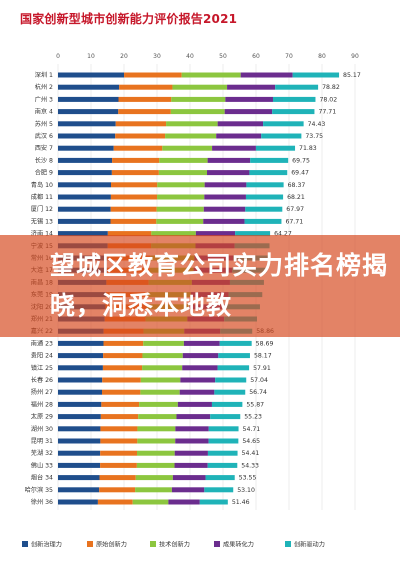  What do you see at coordinates (44, 75) in the screenshot?
I see `category-label: 深圳 1` at bounding box center [44, 75].